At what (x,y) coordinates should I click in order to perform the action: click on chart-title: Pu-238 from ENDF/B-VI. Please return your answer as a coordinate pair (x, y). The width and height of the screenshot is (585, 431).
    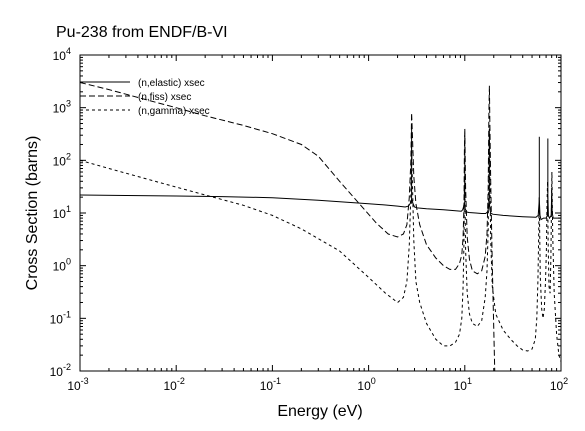
    Looking at the image, I should click on (142, 32).